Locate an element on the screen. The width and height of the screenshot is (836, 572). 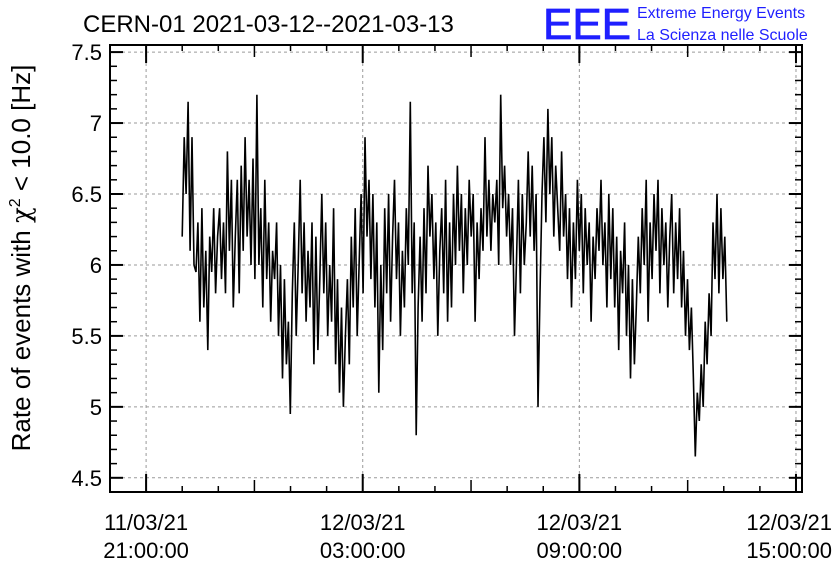
y-axis-label-sup: 2 is located at coordinates (15, 202).